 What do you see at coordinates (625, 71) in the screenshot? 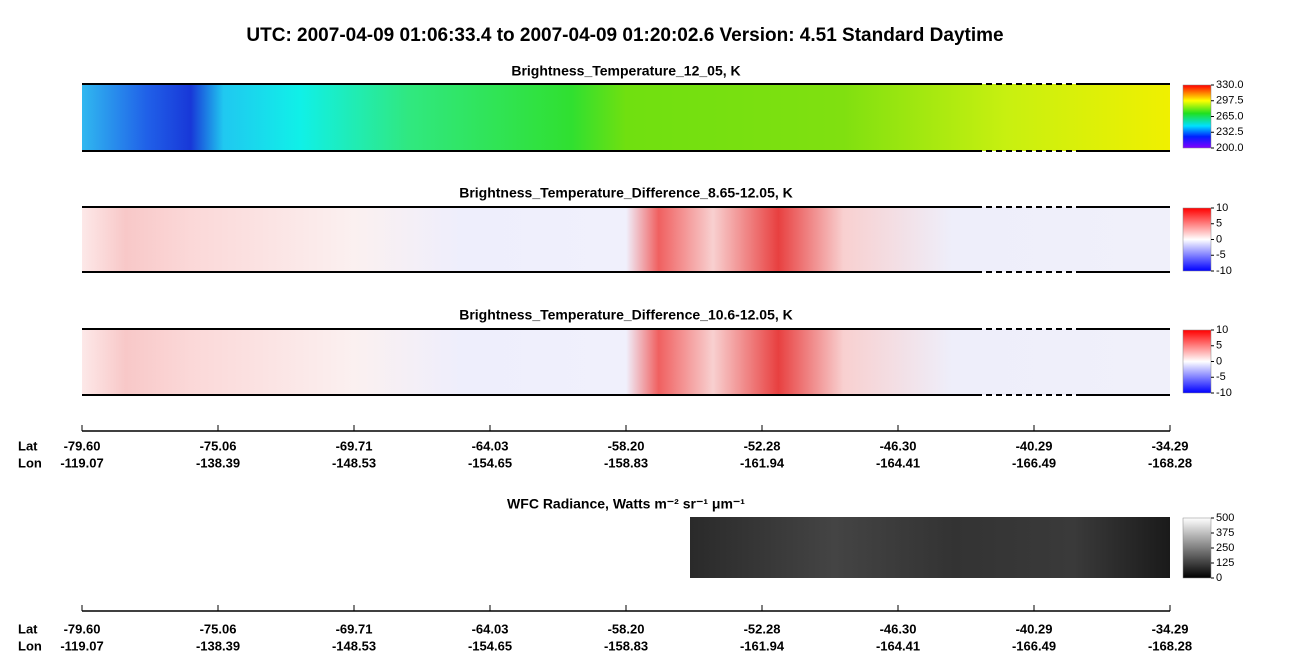
I see `panel-title: Brightness_Temperature_12_05, K` at bounding box center [625, 71].